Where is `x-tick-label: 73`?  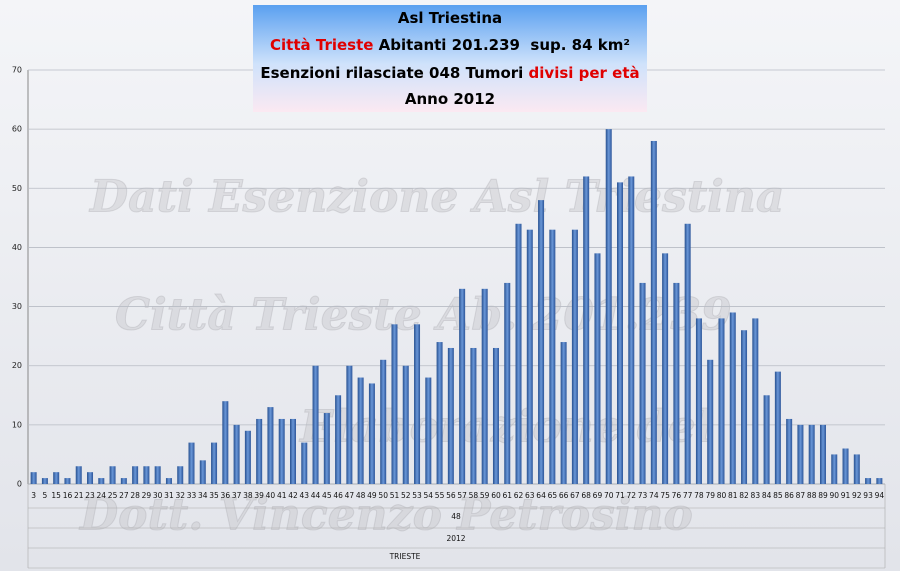
x-tick-label: 73 is located at coordinates (643, 495).